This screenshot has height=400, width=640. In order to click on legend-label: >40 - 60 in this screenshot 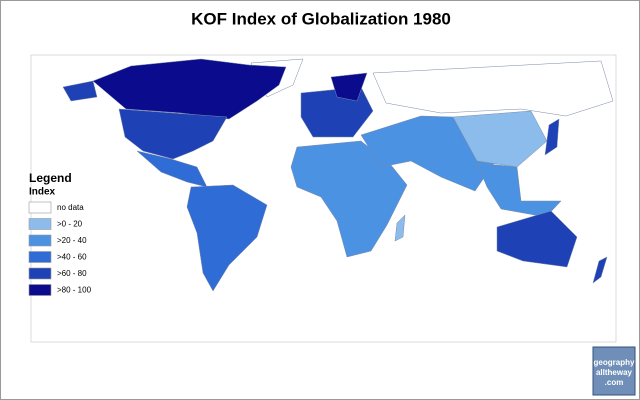, I will do `click(72, 257)`.